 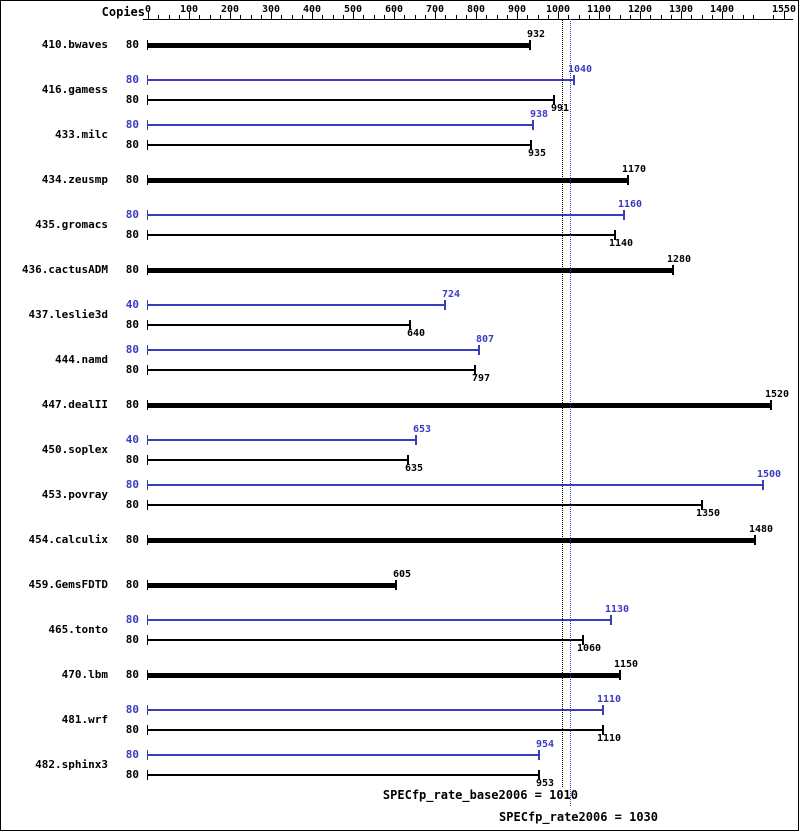 What do you see at coordinates (617, 609) in the screenshot?
I see `peak-bar-value-label: 1130` at bounding box center [617, 609].